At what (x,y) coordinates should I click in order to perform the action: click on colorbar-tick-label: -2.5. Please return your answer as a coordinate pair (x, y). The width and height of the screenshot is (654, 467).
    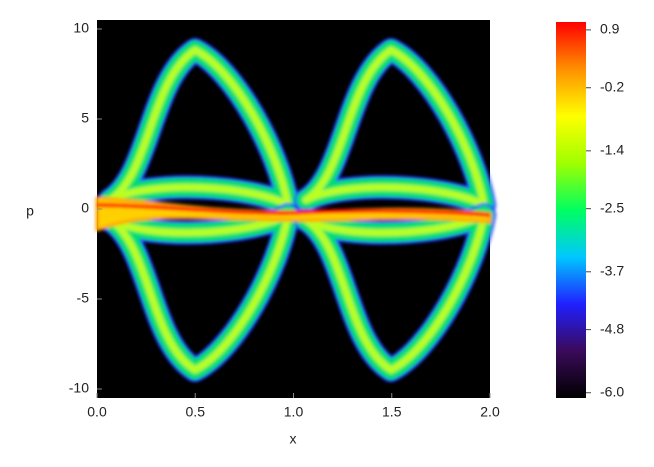
    Looking at the image, I should click on (612, 207).